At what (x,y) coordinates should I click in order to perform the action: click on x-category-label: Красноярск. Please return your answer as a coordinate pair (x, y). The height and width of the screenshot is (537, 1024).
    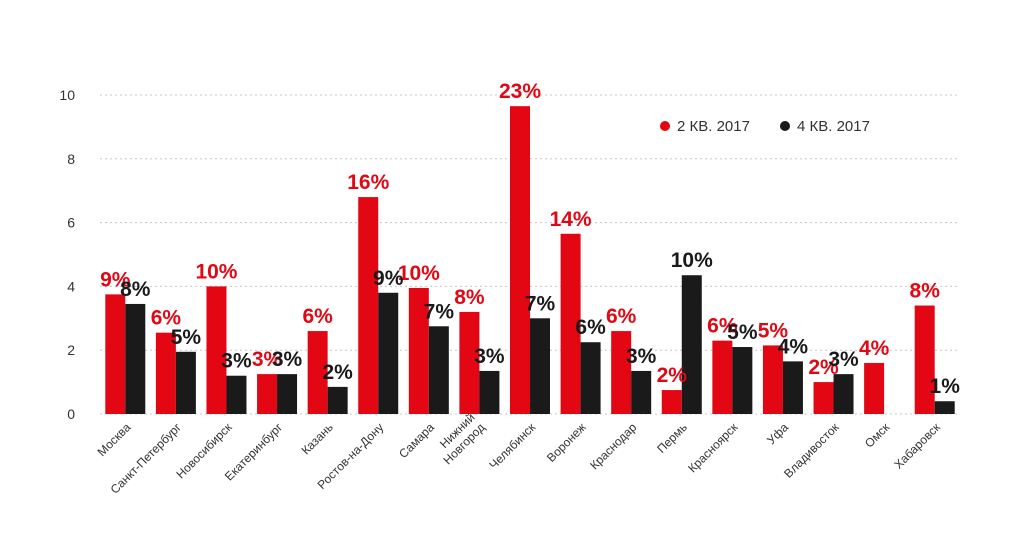
    Looking at the image, I should click on (713, 448).